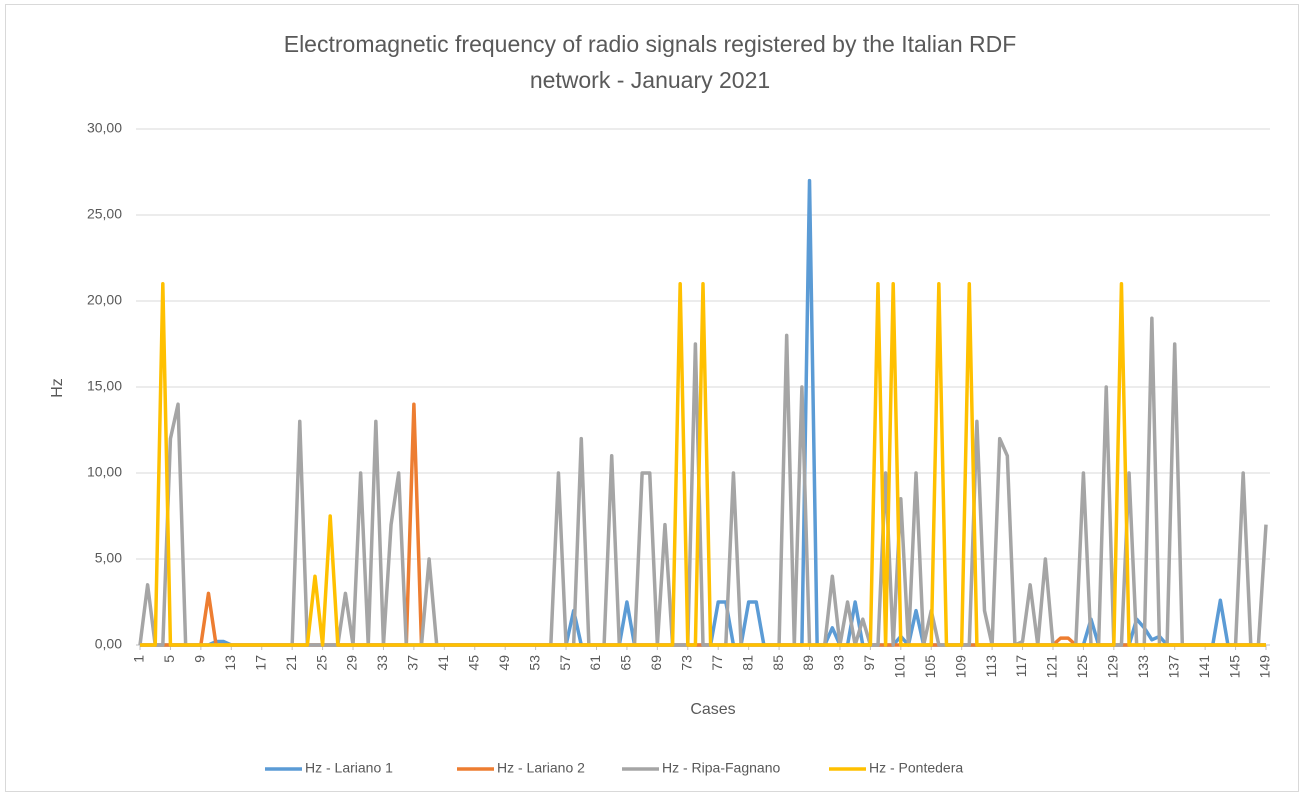 This screenshot has height=793, width=1300. I want to click on y-tick-label: 10,00, so click(104, 472).